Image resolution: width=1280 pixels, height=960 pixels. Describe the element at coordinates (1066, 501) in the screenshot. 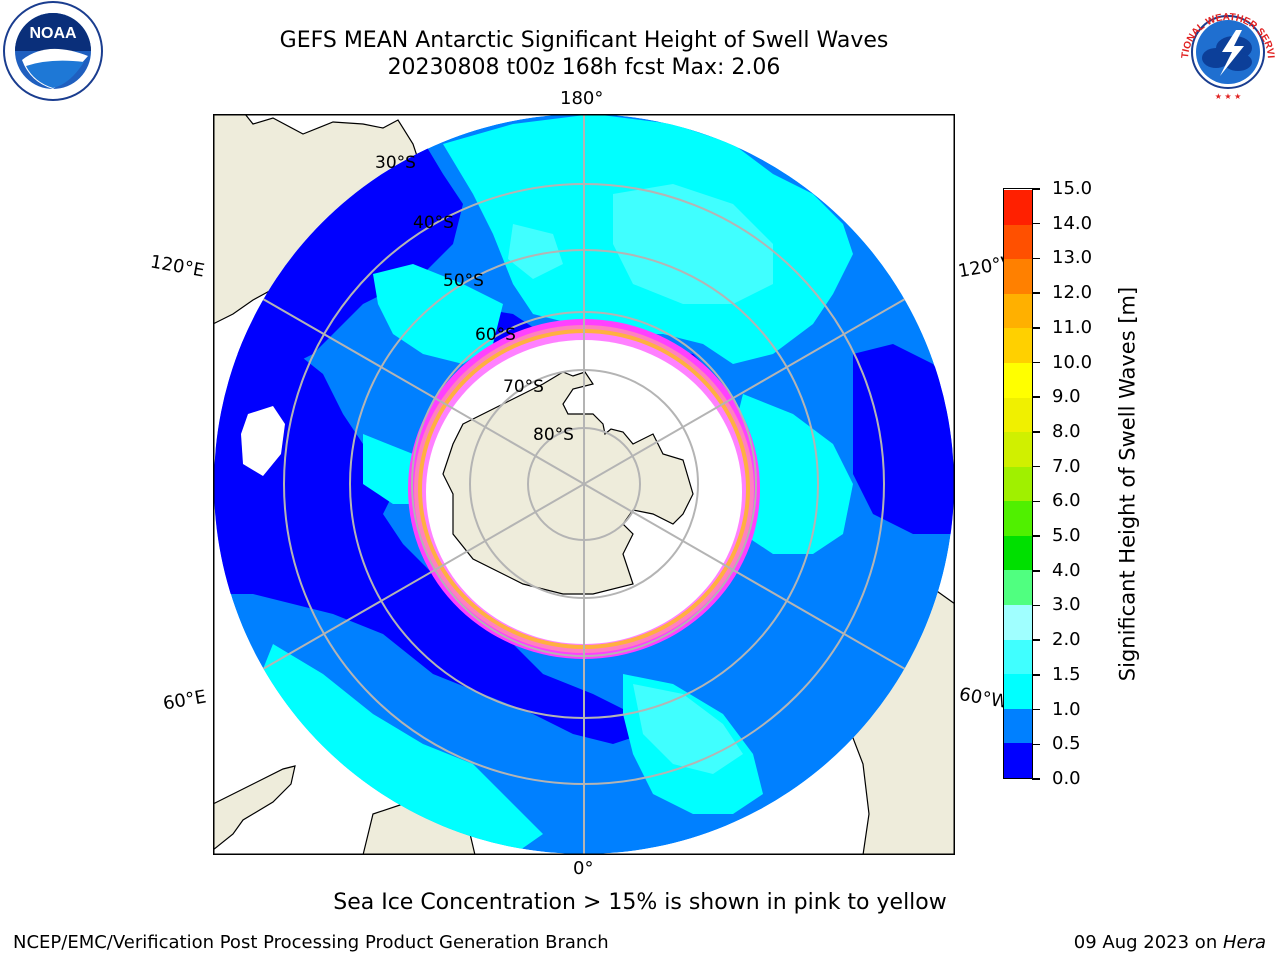

I see `colorbar-tick-label: 6.0` at that location.